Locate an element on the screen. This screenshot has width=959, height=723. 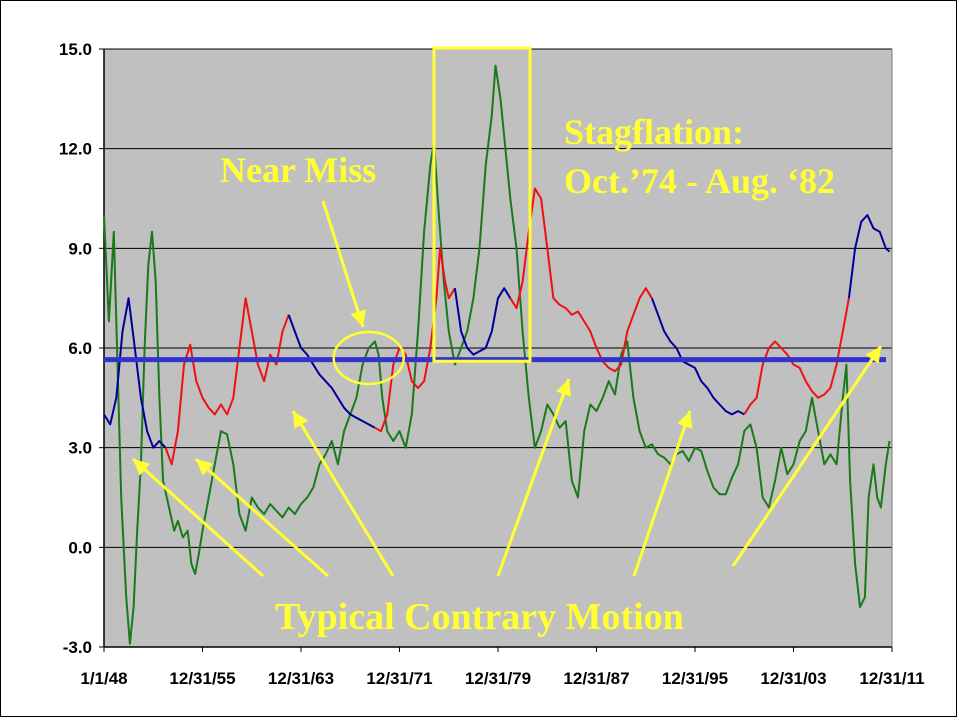
y-axis-ticks: 15.0 12.0 9.0 6.0 3.0 0.0 -3.0 is located at coordinates (81, 348).